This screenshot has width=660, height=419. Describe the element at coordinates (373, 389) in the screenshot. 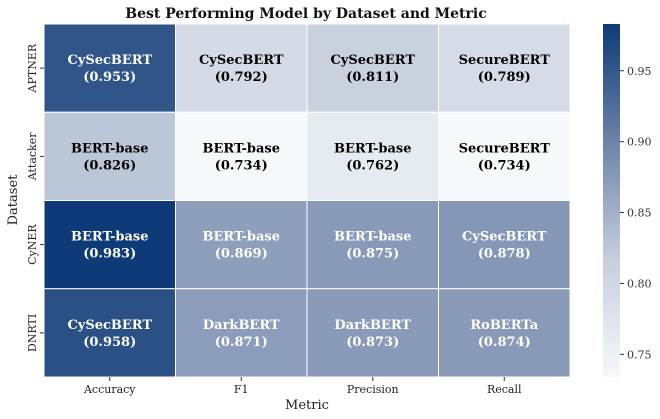

I see `x-tick-label: Precision` at that location.